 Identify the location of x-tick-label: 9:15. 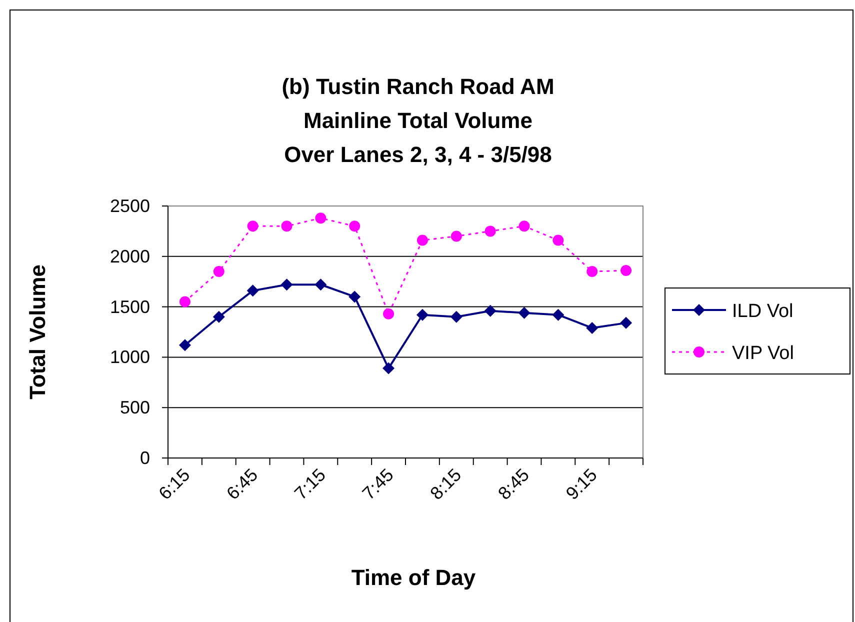
(581, 484).